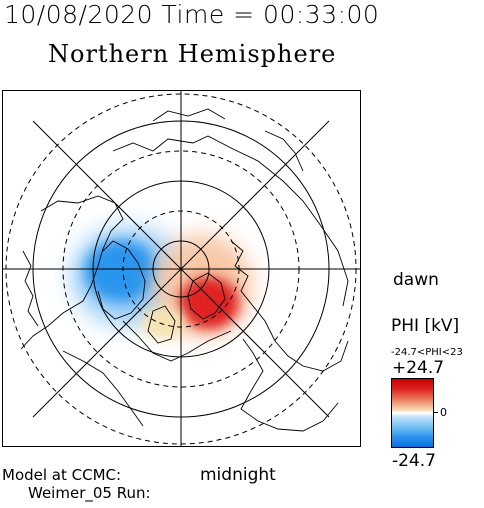 The height and width of the screenshot is (508, 484). Describe the element at coordinates (89, 493) in the screenshot. I see `run-label: Weimer_05 Run:` at that location.